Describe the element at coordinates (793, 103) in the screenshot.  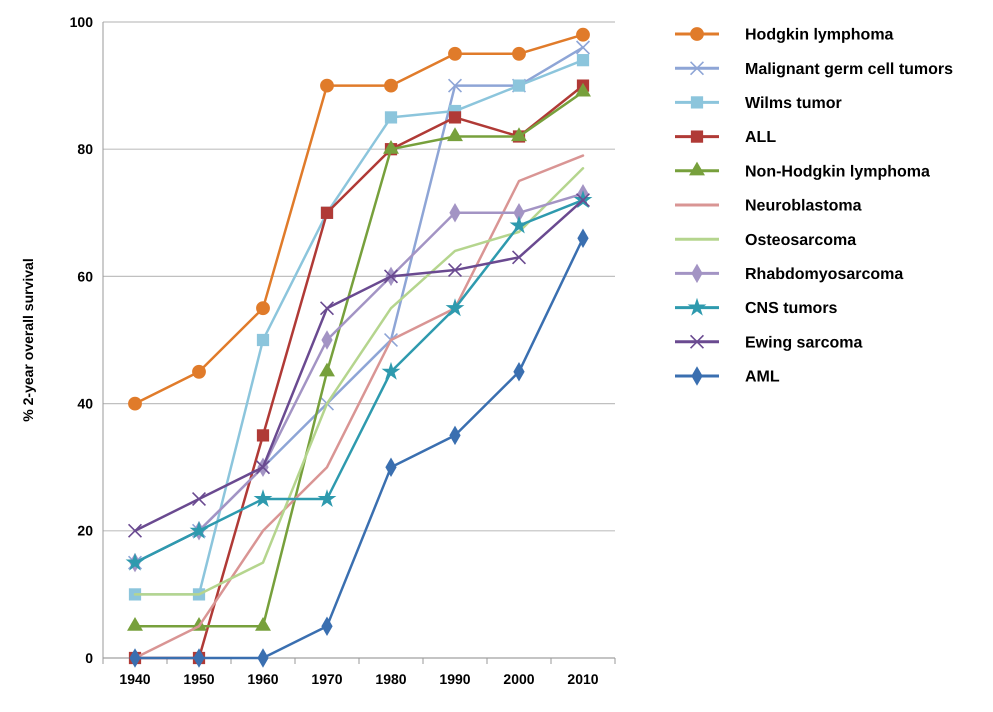
I see `legend-label: Wilms tumor` at that location.